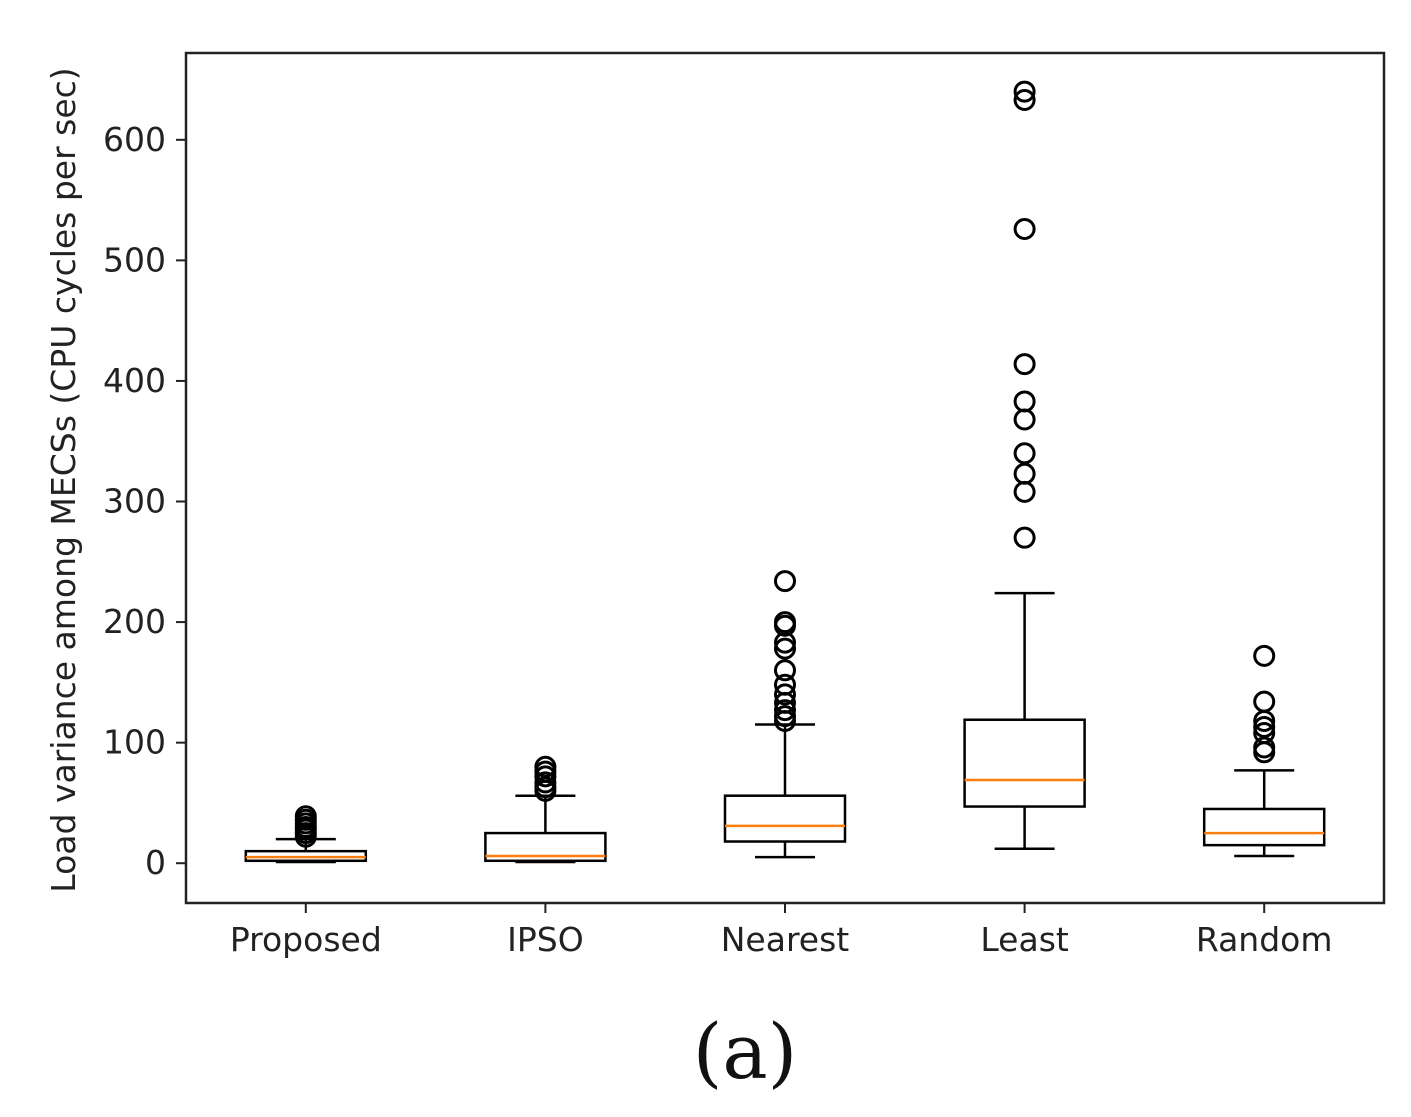 This screenshot has height=1117, width=1411. What do you see at coordinates (134, 742) in the screenshot?
I see `y-tick-label-100: 100` at bounding box center [134, 742].